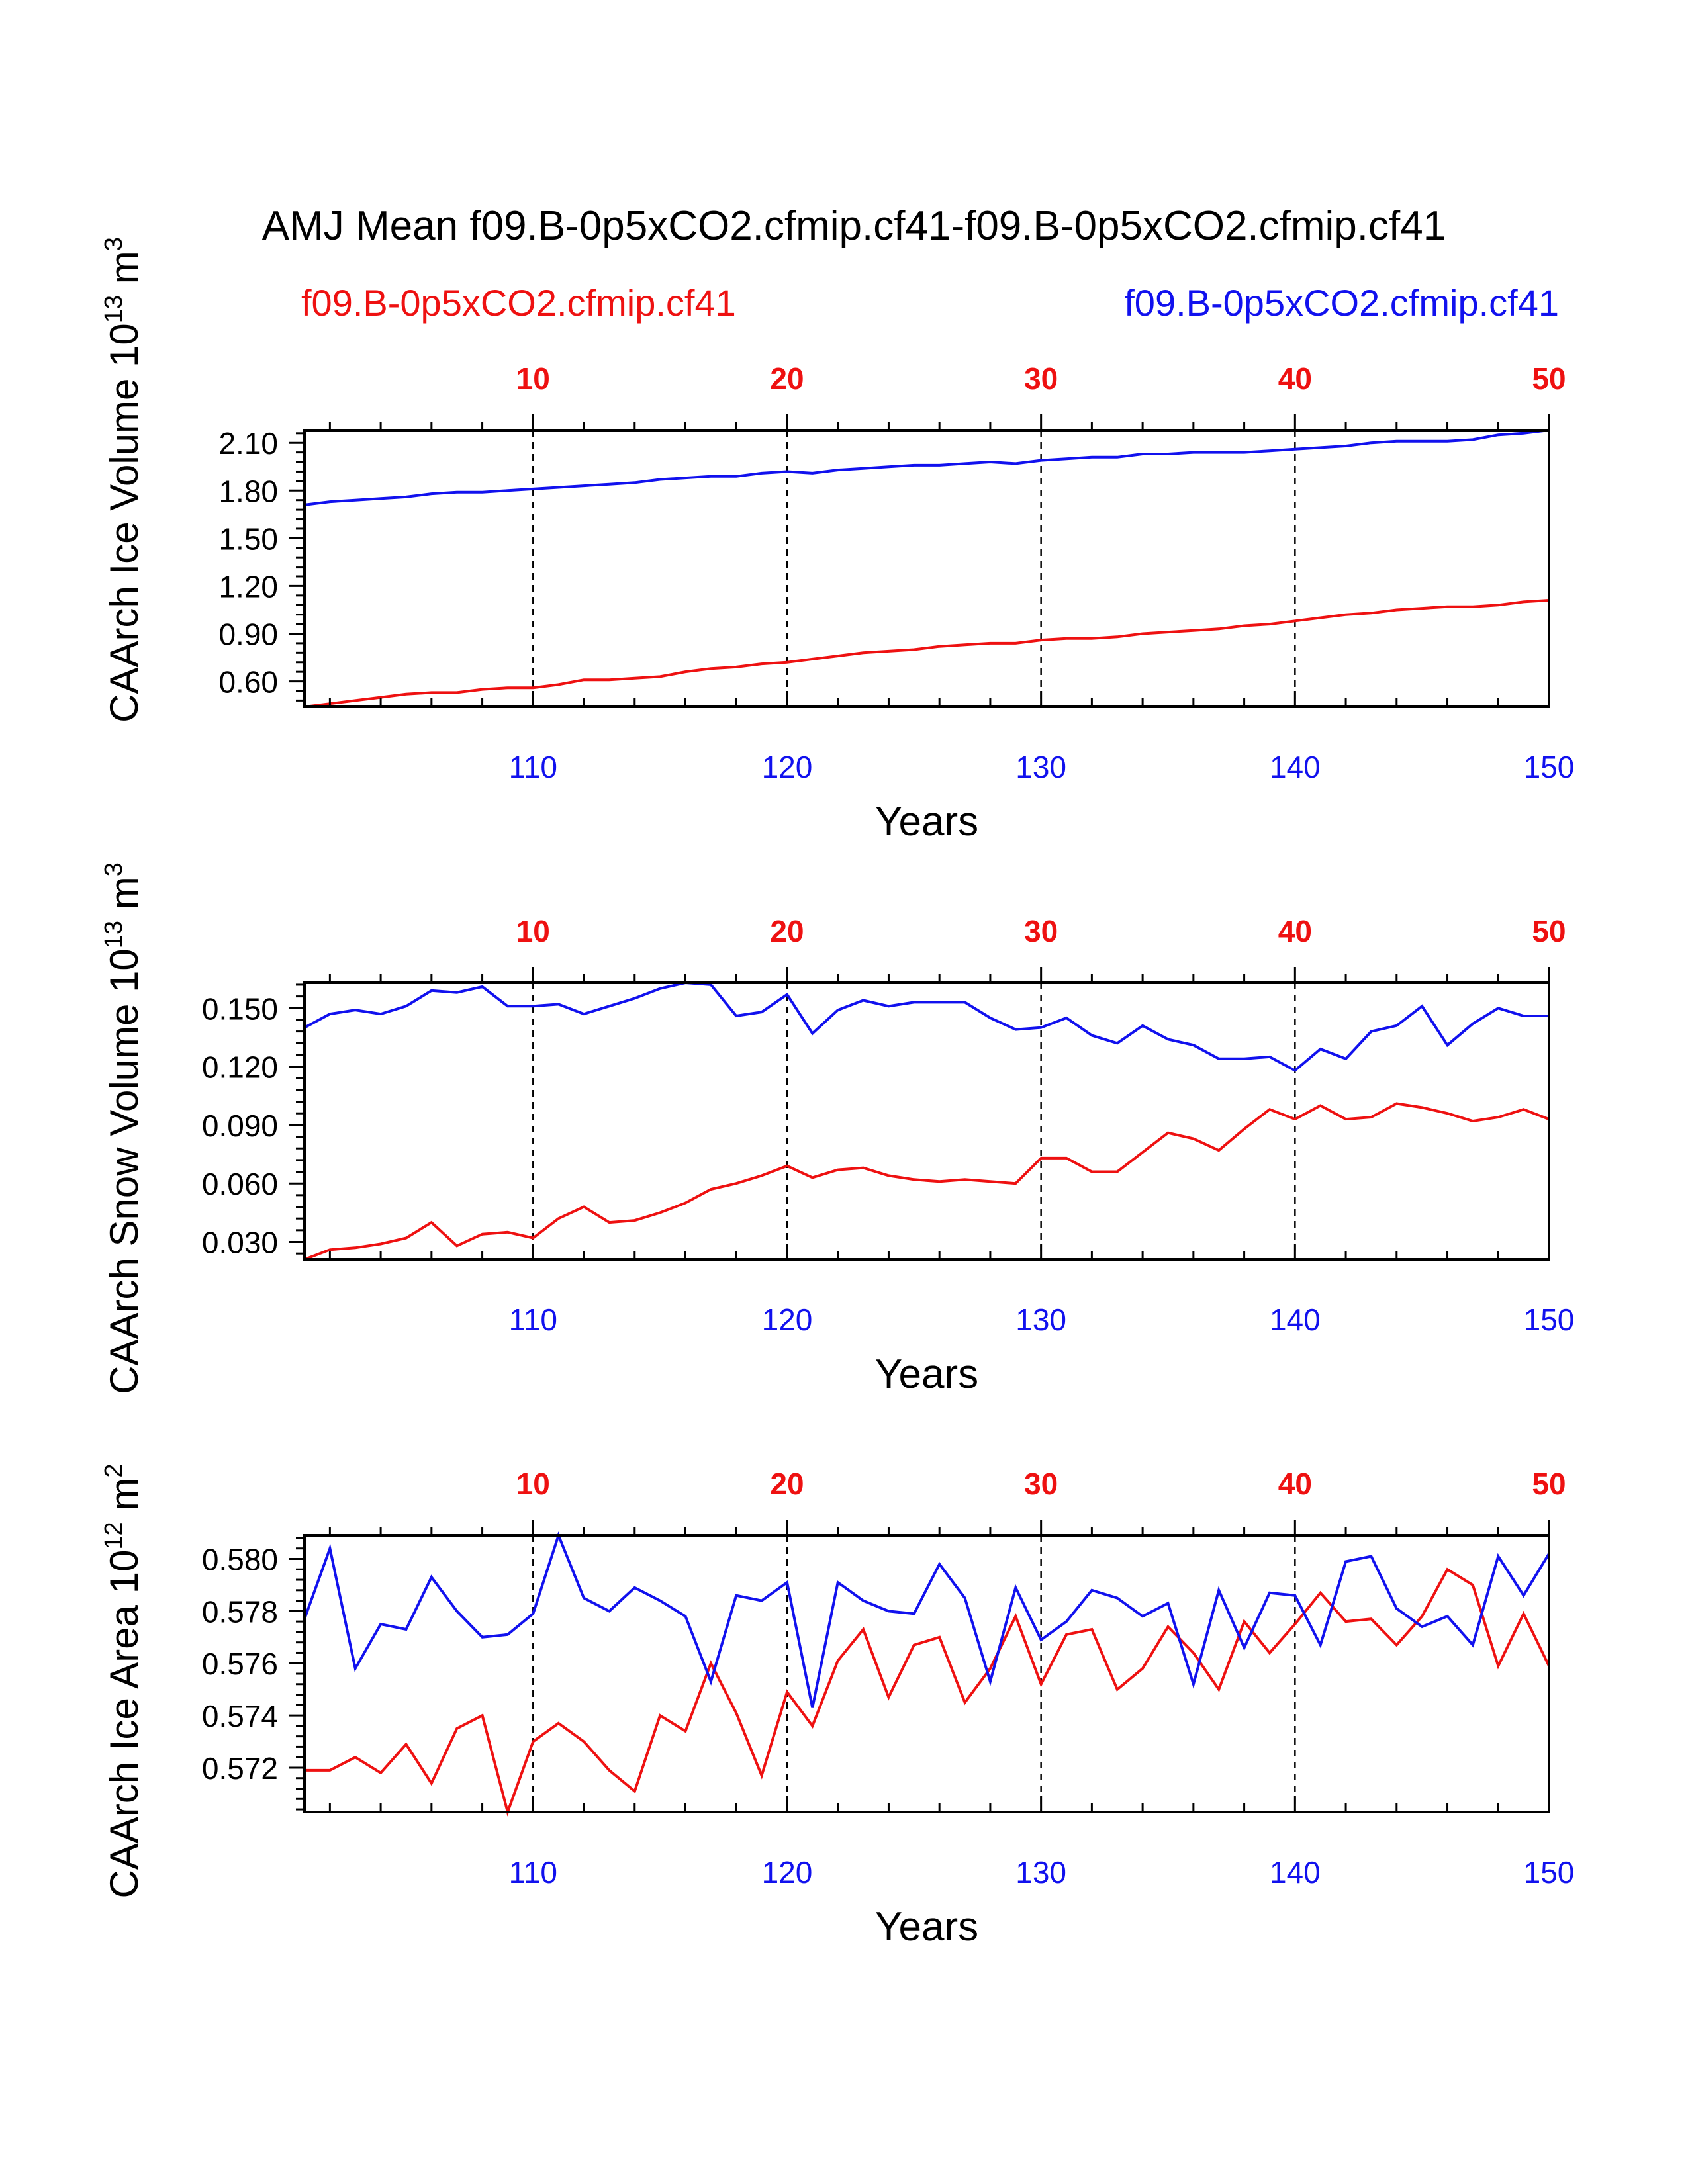  What do you see at coordinates (240, 1716) in the screenshot?
I see `y-tick-label: 0.574` at bounding box center [240, 1716].